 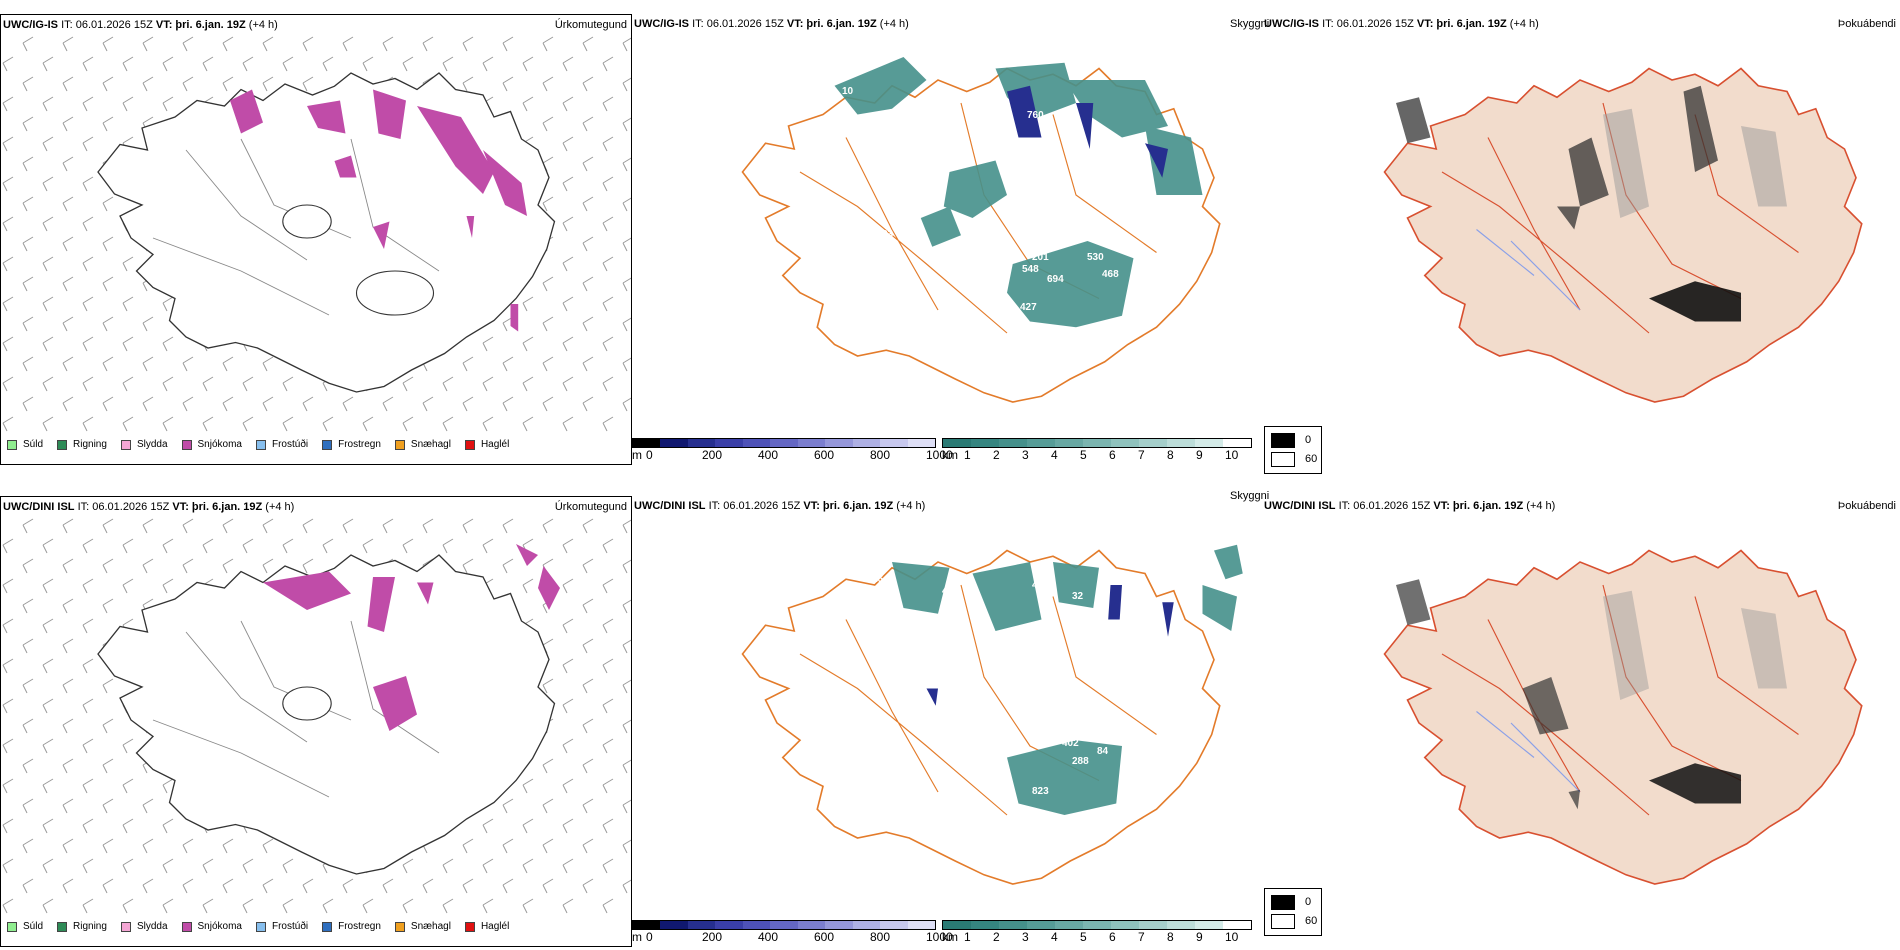 What do you see at coordinates (152, 444) in the screenshot?
I see `legend-label: Slydda` at bounding box center [152, 444].